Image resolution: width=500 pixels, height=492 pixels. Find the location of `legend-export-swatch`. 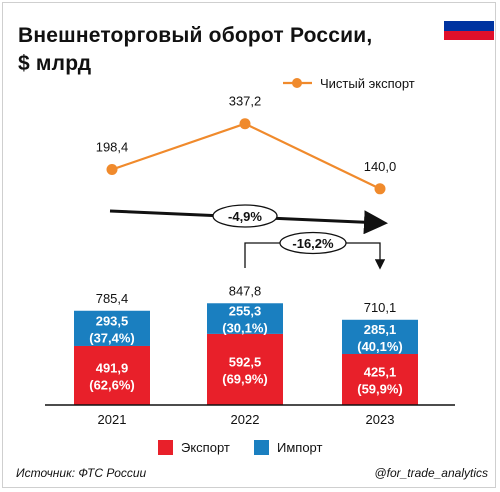

legend-export-swatch is located at coordinates (165, 447).